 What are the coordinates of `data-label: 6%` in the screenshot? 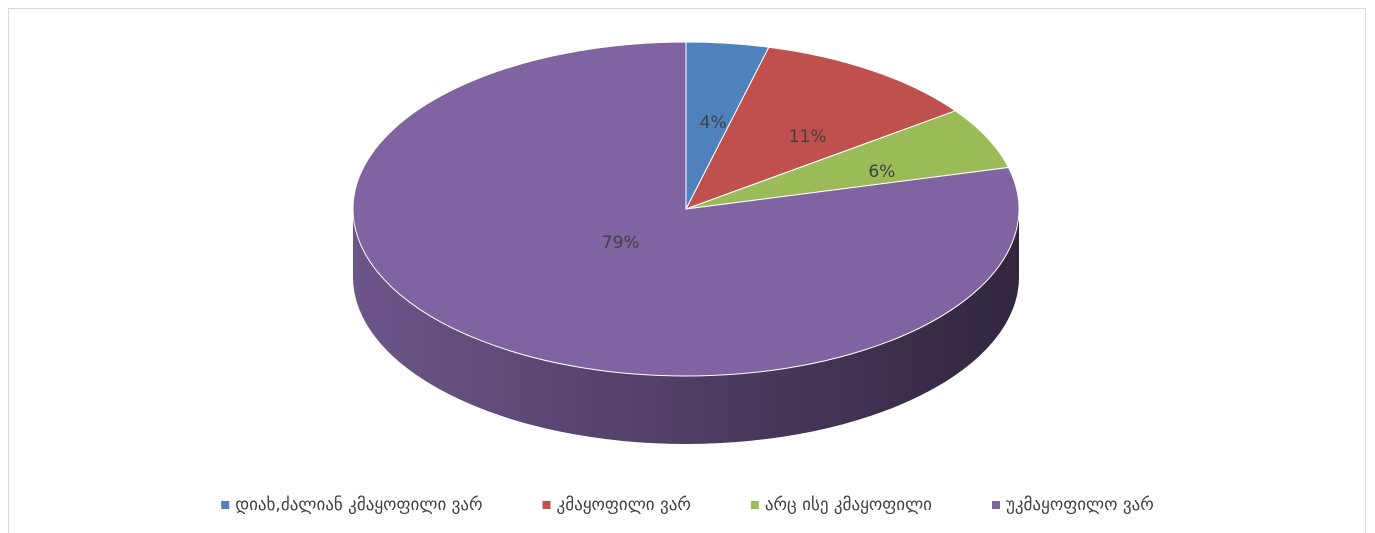 It's located at (881, 172).